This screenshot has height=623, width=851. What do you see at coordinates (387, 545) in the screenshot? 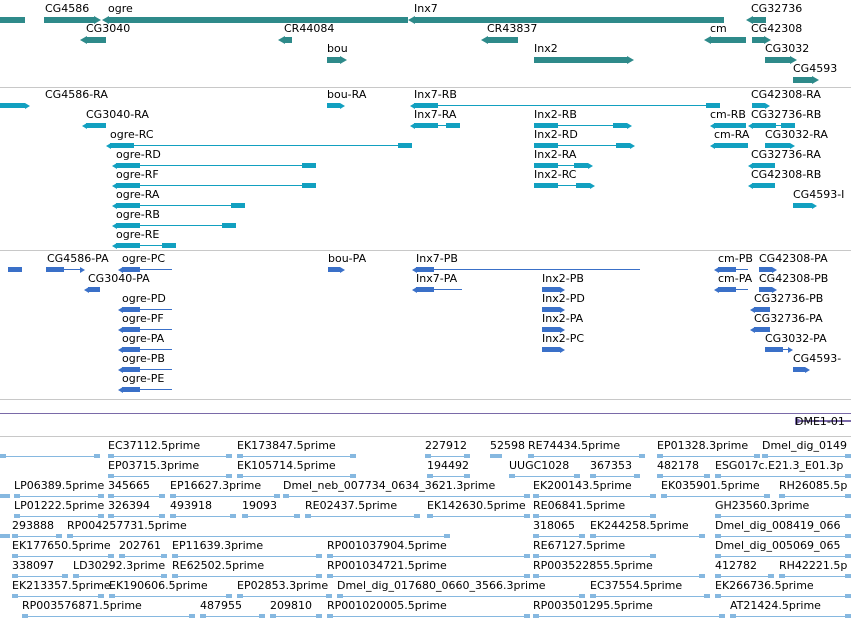
I see `est-label: RP001037904.5prime` at bounding box center [387, 545].